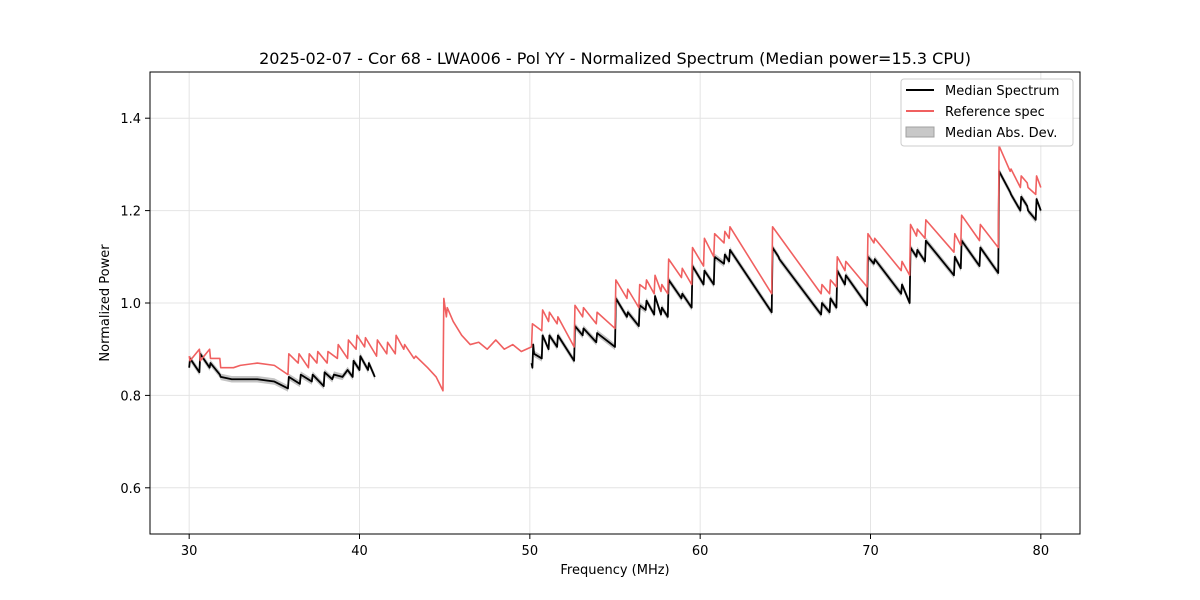 The image size is (1200, 600). I want to click on x-tick-label: 40, so click(359, 551).